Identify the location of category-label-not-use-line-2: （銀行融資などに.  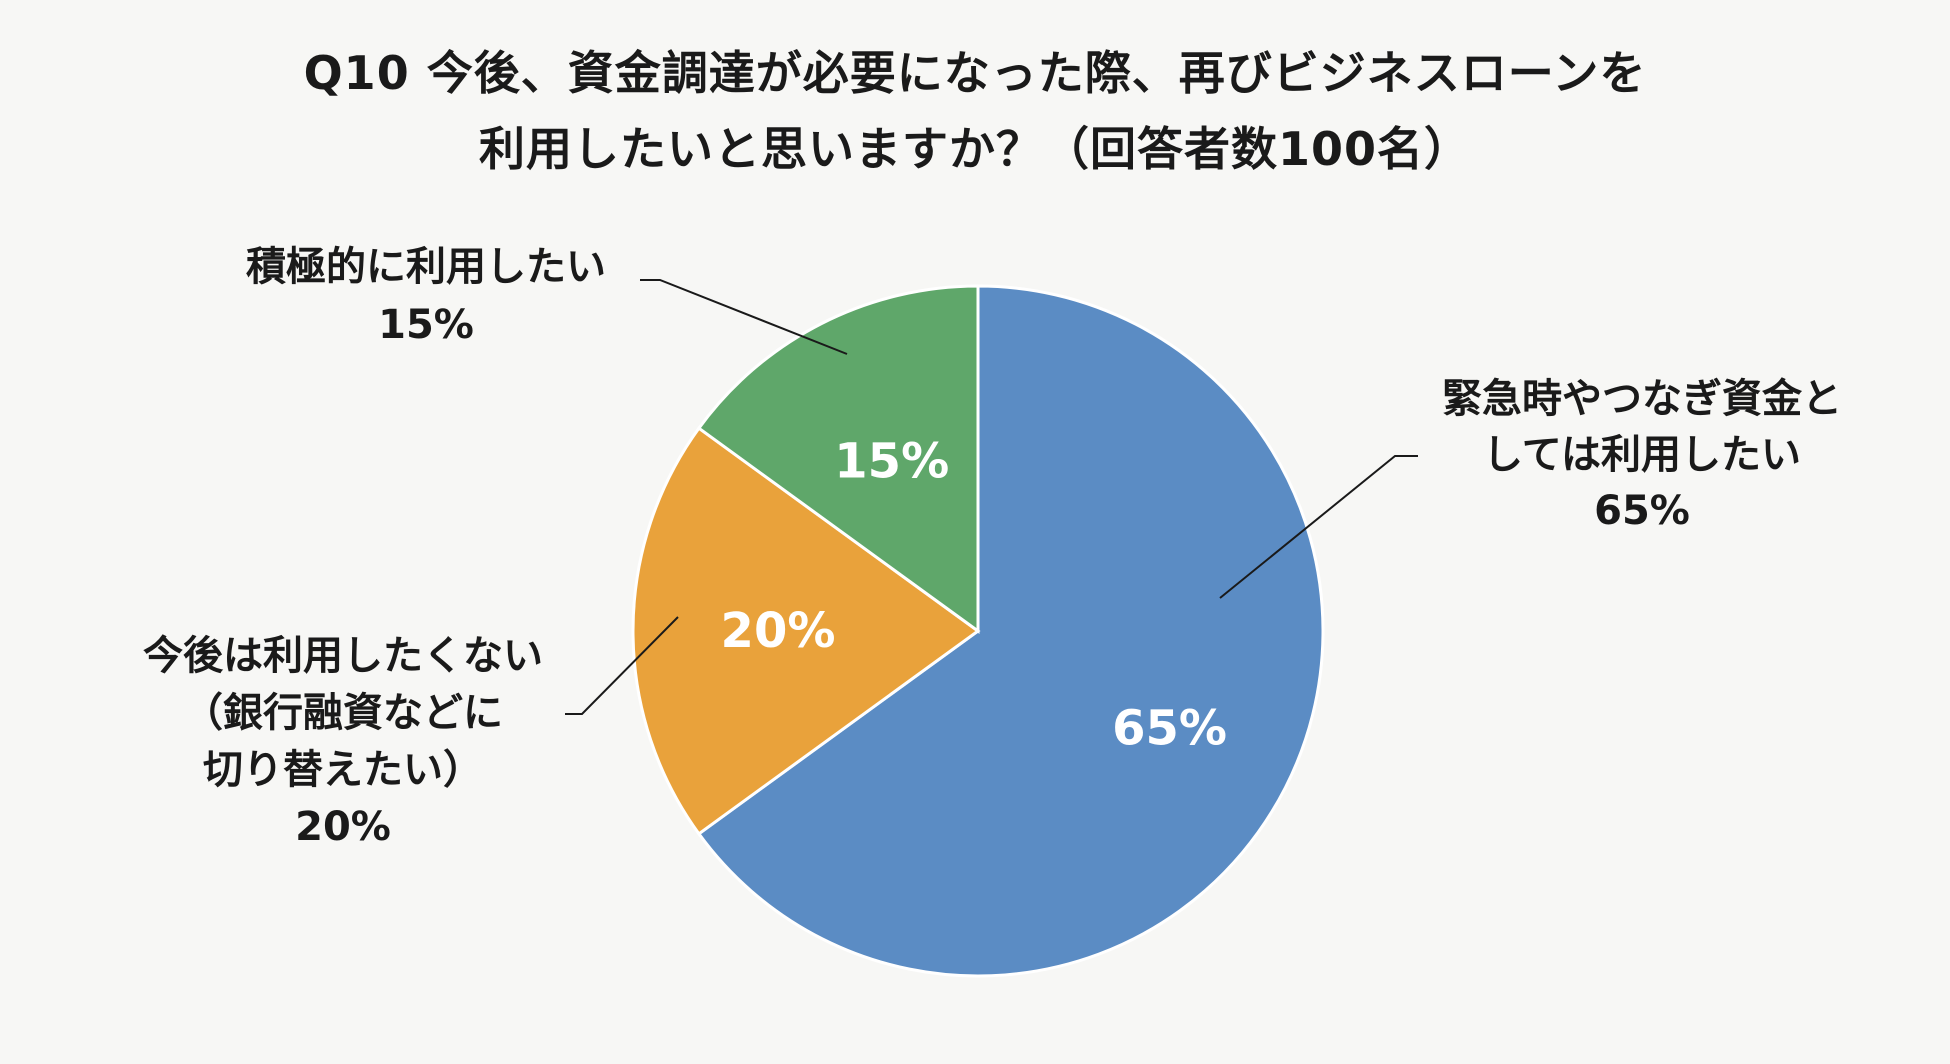
(343, 713).